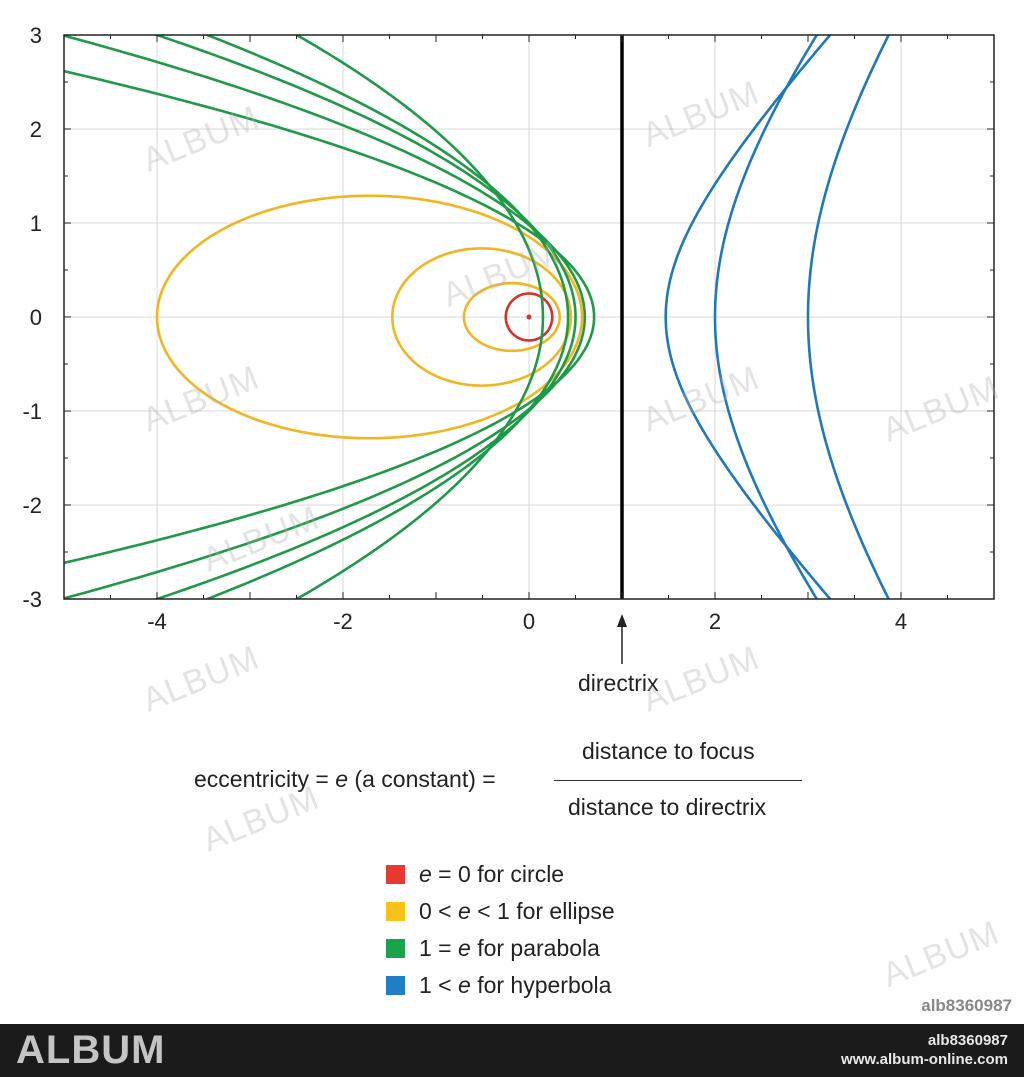 The height and width of the screenshot is (1077, 1024). I want to click on focus-point, so click(529, 317).